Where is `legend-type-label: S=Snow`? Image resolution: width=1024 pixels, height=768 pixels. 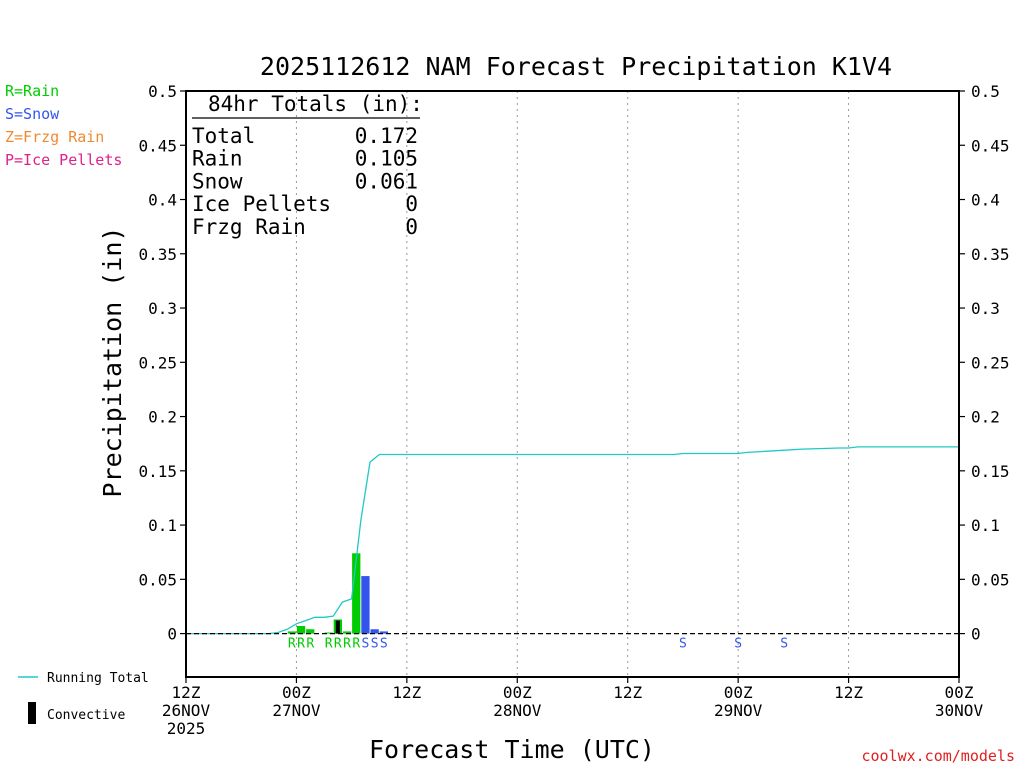
legend-type-label: S=Snow is located at coordinates (32, 114).